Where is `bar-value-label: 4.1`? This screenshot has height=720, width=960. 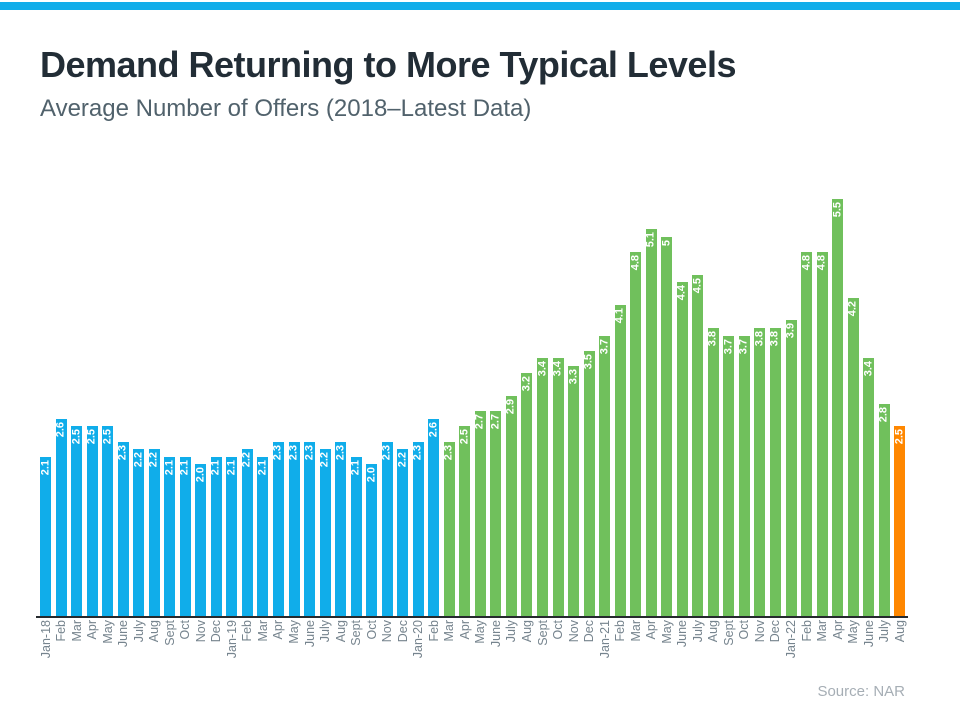
bar-value-label: 4.1 is located at coordinates (619, 316).